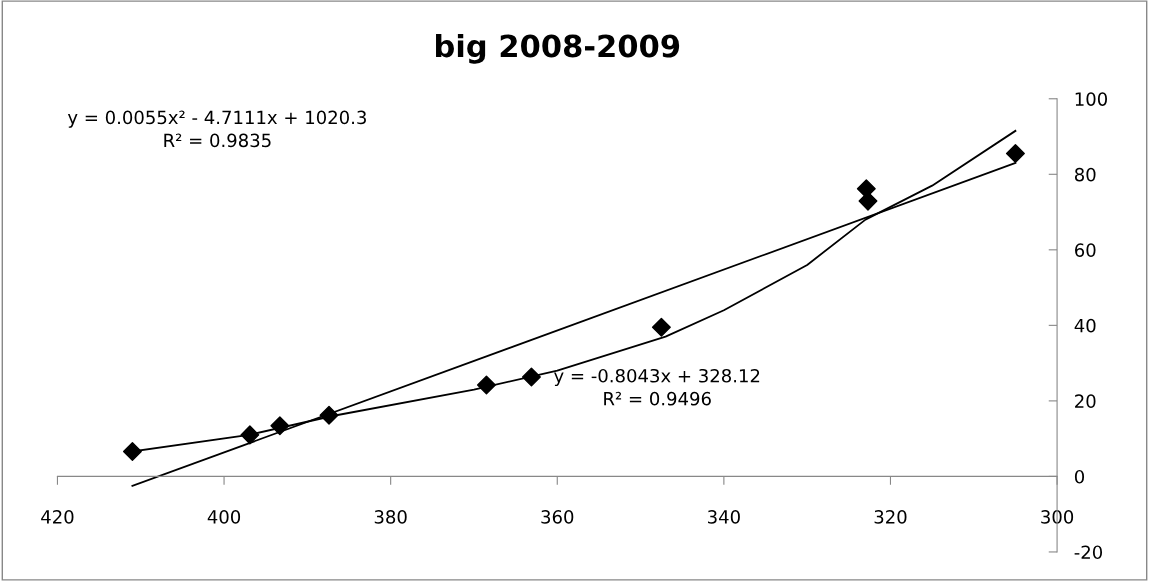  What do you see at coordinates (1085, 401) in the screenshot?
I see `y-tick-label: 20` at bounding box center [1085, 401].